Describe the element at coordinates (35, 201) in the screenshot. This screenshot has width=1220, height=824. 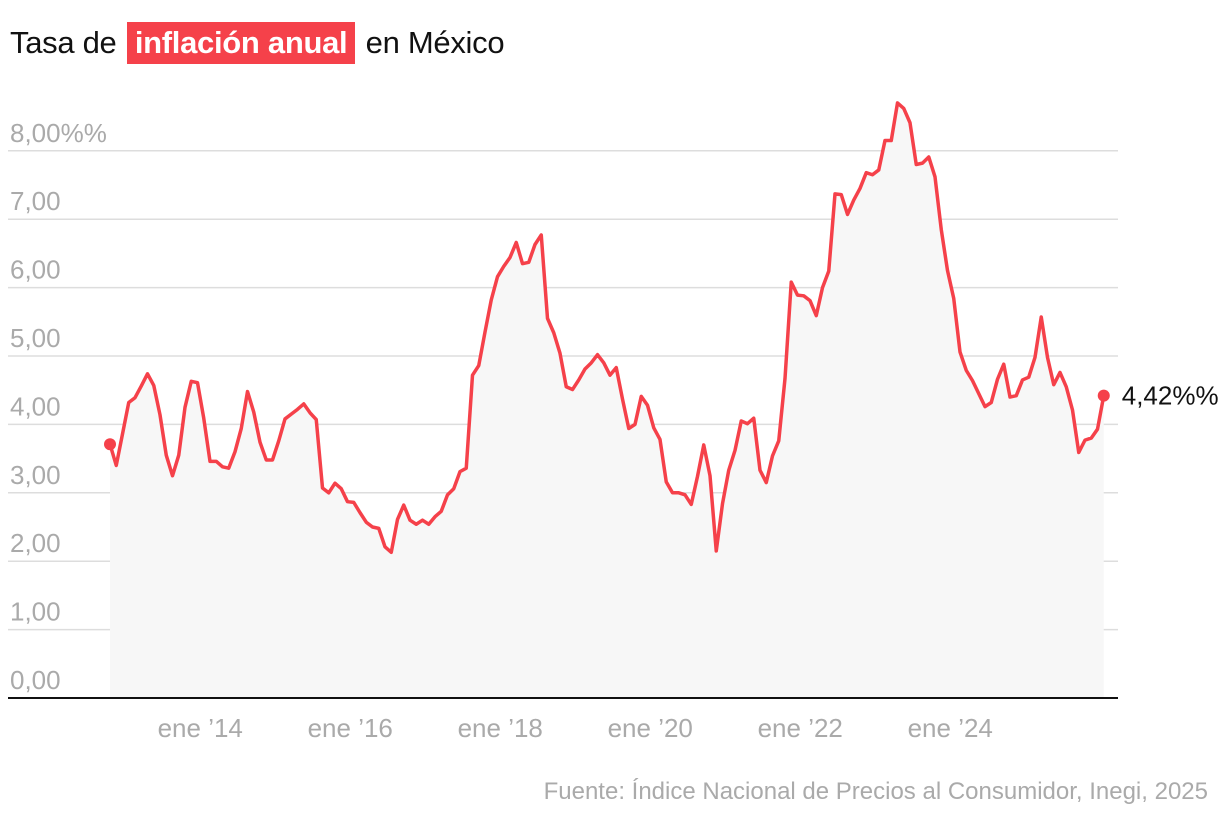
I see `y-tick-label: 7,00` at that location.